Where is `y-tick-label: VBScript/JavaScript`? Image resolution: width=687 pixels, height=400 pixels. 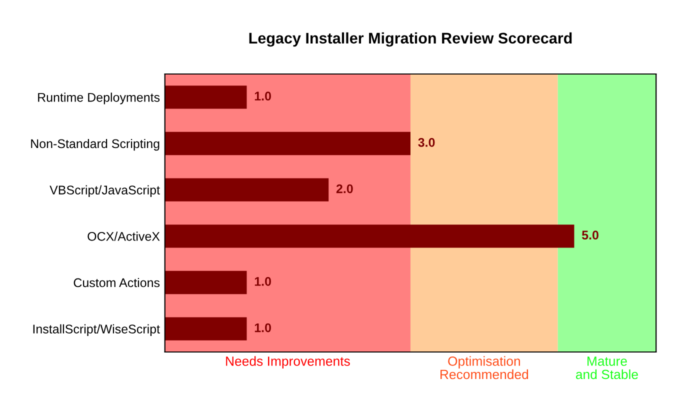
y-tick-label: VBScript/JavaScript is located at coordinates (105, 191).